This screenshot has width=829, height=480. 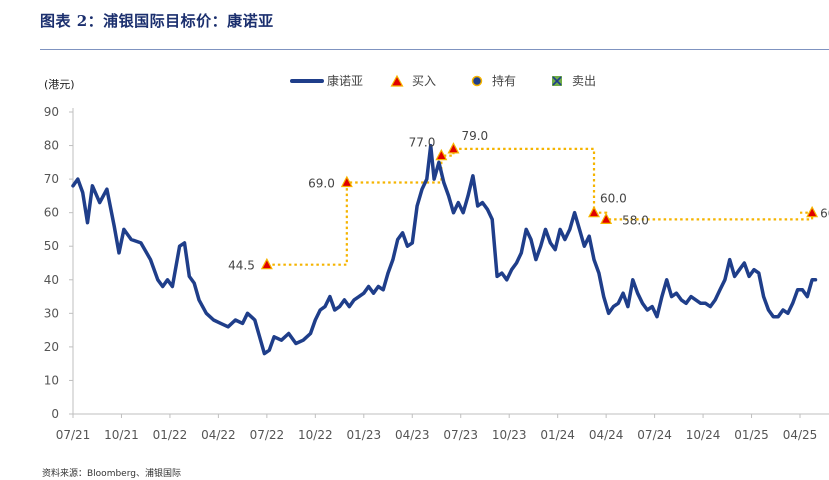 What do you see at coordinates (51, 380) in the screenshot?
I see `y-tick-label: 10` at bounding box center [51, 380].